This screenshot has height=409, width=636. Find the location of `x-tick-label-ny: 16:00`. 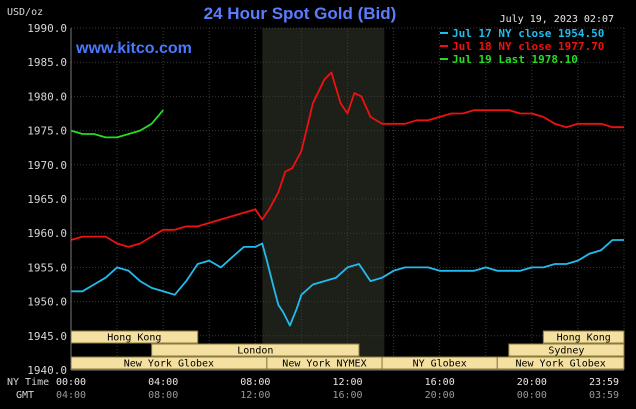

x-tick-label-ny: 16:00 is located at coordinates (440, 382).